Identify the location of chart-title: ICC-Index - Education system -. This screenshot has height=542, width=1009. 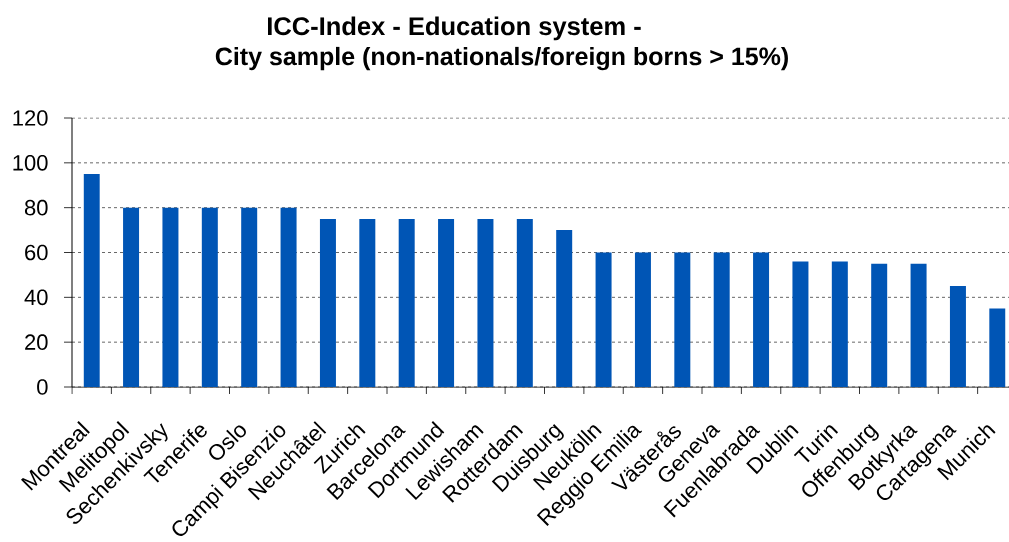
(454, 28).